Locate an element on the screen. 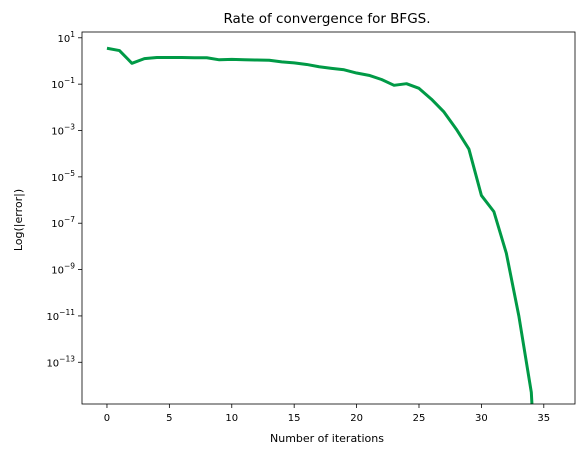  y-tick-label: 10¹ is located at coordinates (66, 37).